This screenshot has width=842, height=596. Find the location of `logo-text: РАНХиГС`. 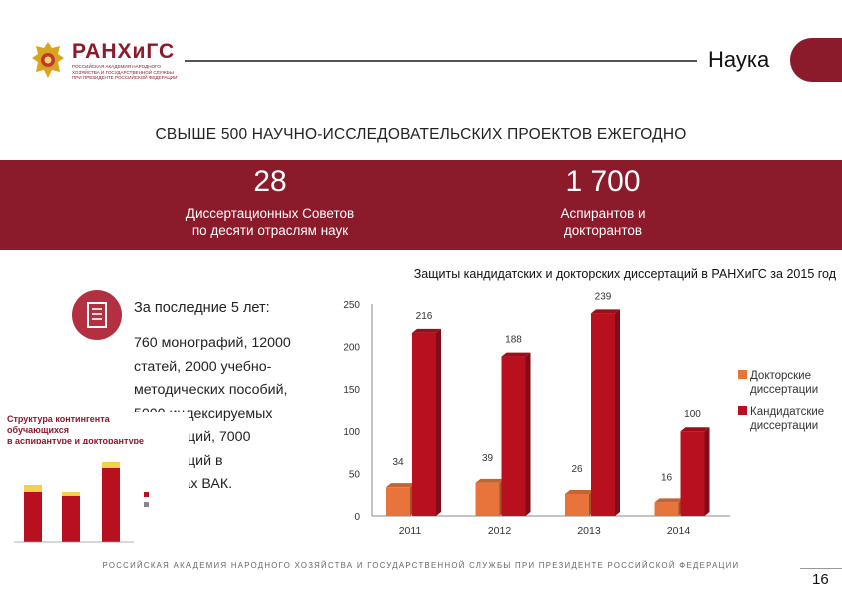

logo-text: РАНХиГС is located at coordinates (124, 51).